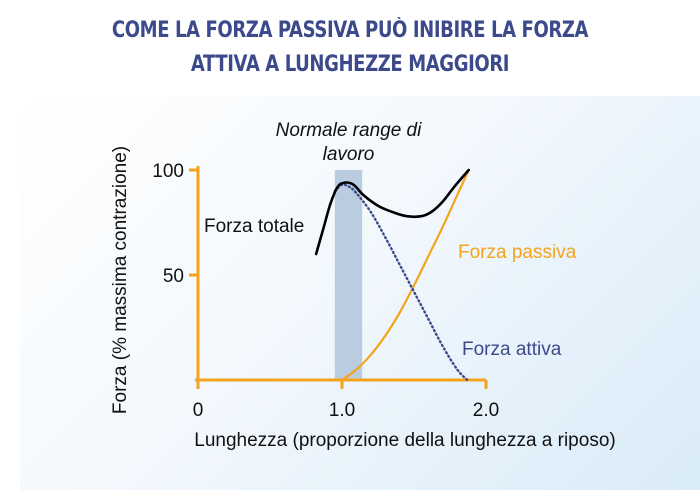  What do you see at coordinates (254, 226) in the screenshot?
I see `series-label-forza-totale: Forza totale` at bounding box center [254, 226].